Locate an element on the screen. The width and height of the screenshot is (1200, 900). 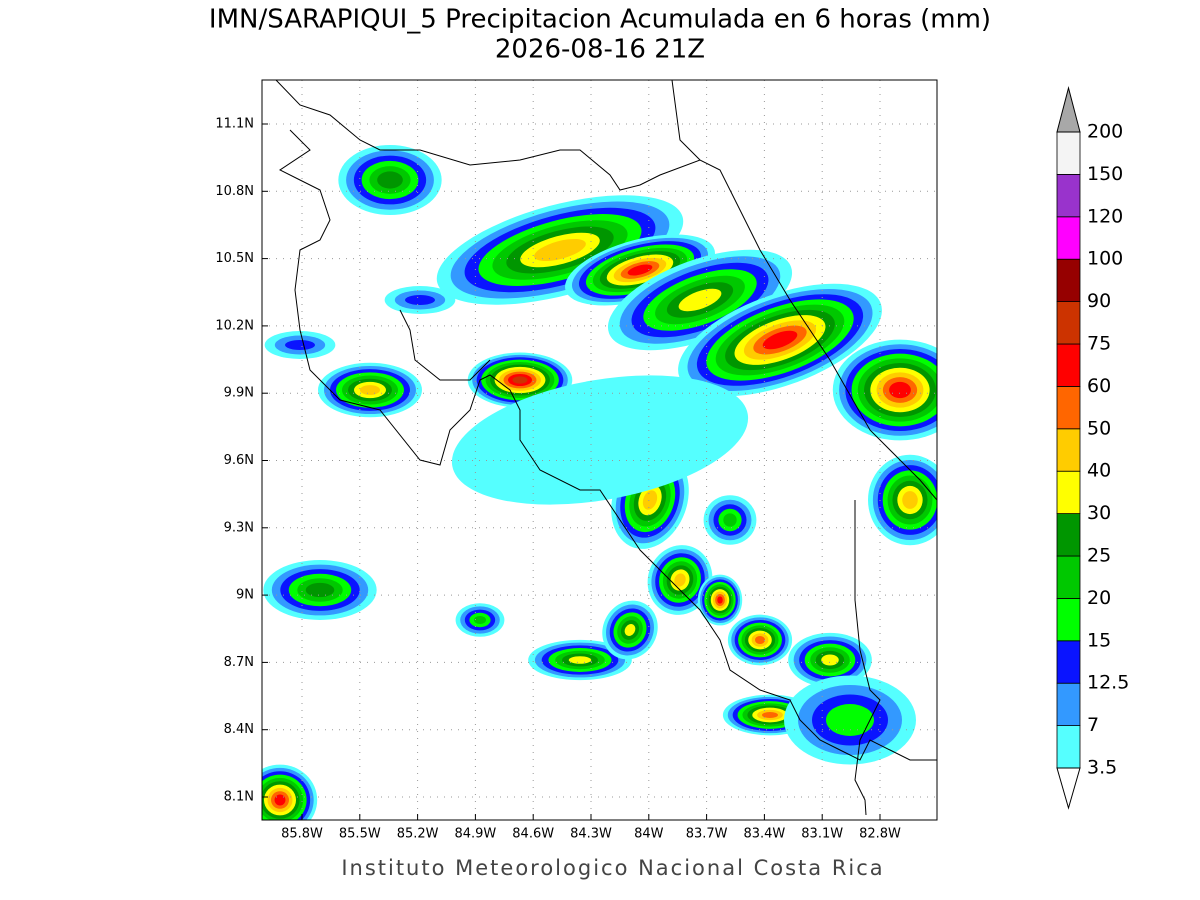
lat-label: 9.3N is located at coordinates (239, 527).